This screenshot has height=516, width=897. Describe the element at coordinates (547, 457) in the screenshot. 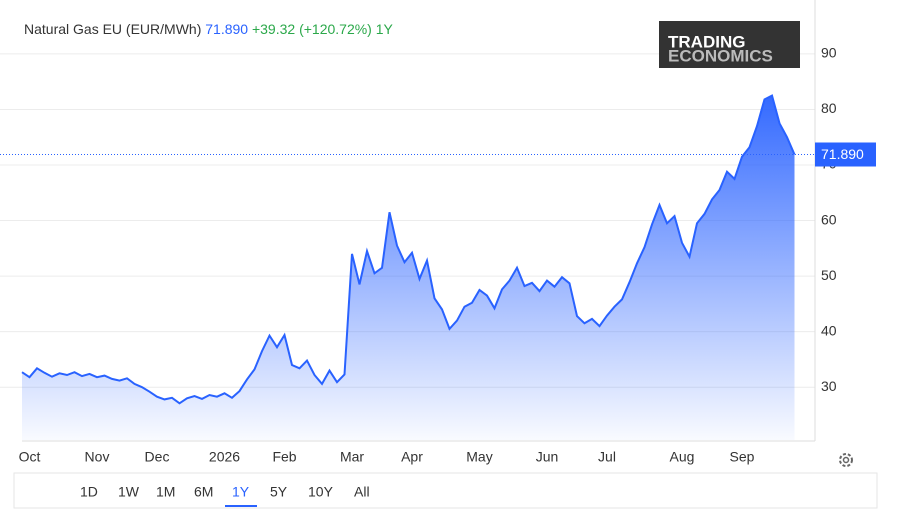

I see `x-tick-label: Jun` at that location.